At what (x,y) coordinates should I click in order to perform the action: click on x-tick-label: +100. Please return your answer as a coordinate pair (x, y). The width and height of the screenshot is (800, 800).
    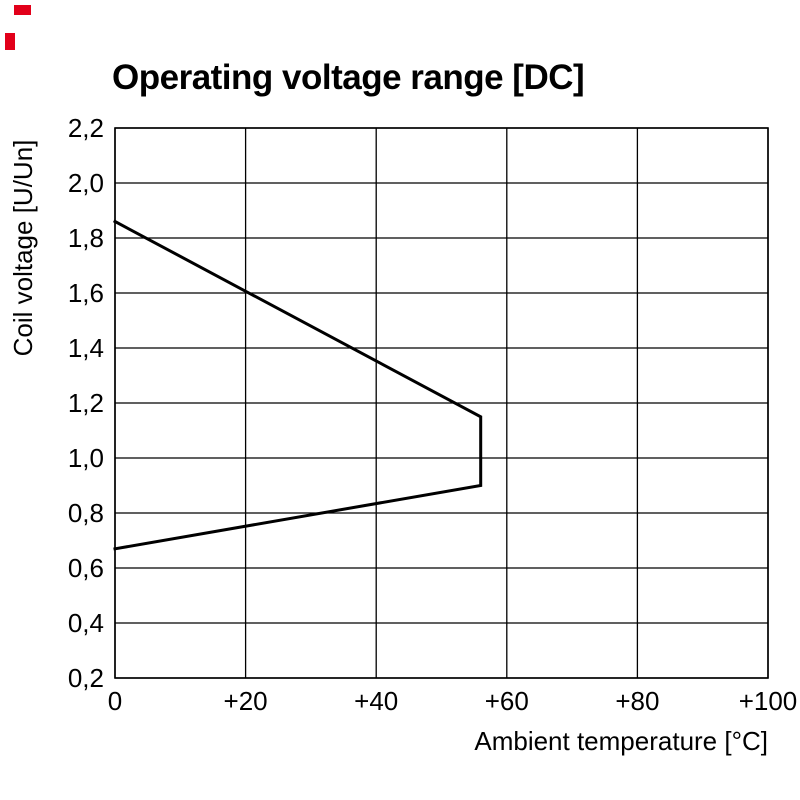
    Looking at the image, I should click on (768, 701).